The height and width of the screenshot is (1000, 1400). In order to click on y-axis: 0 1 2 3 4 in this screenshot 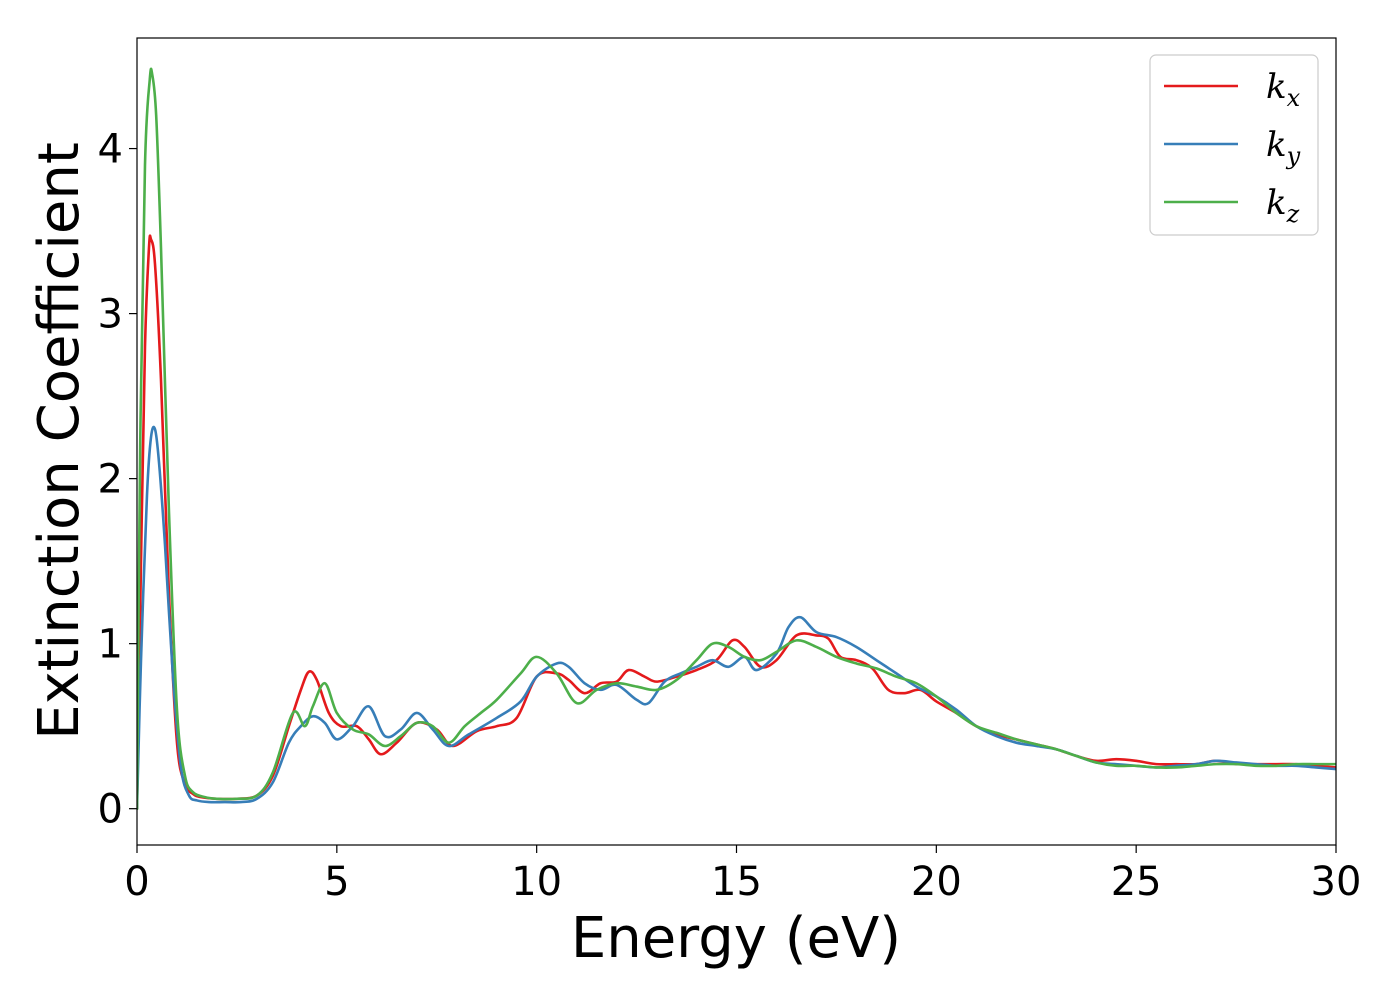, I will do `click(117, 480)`.